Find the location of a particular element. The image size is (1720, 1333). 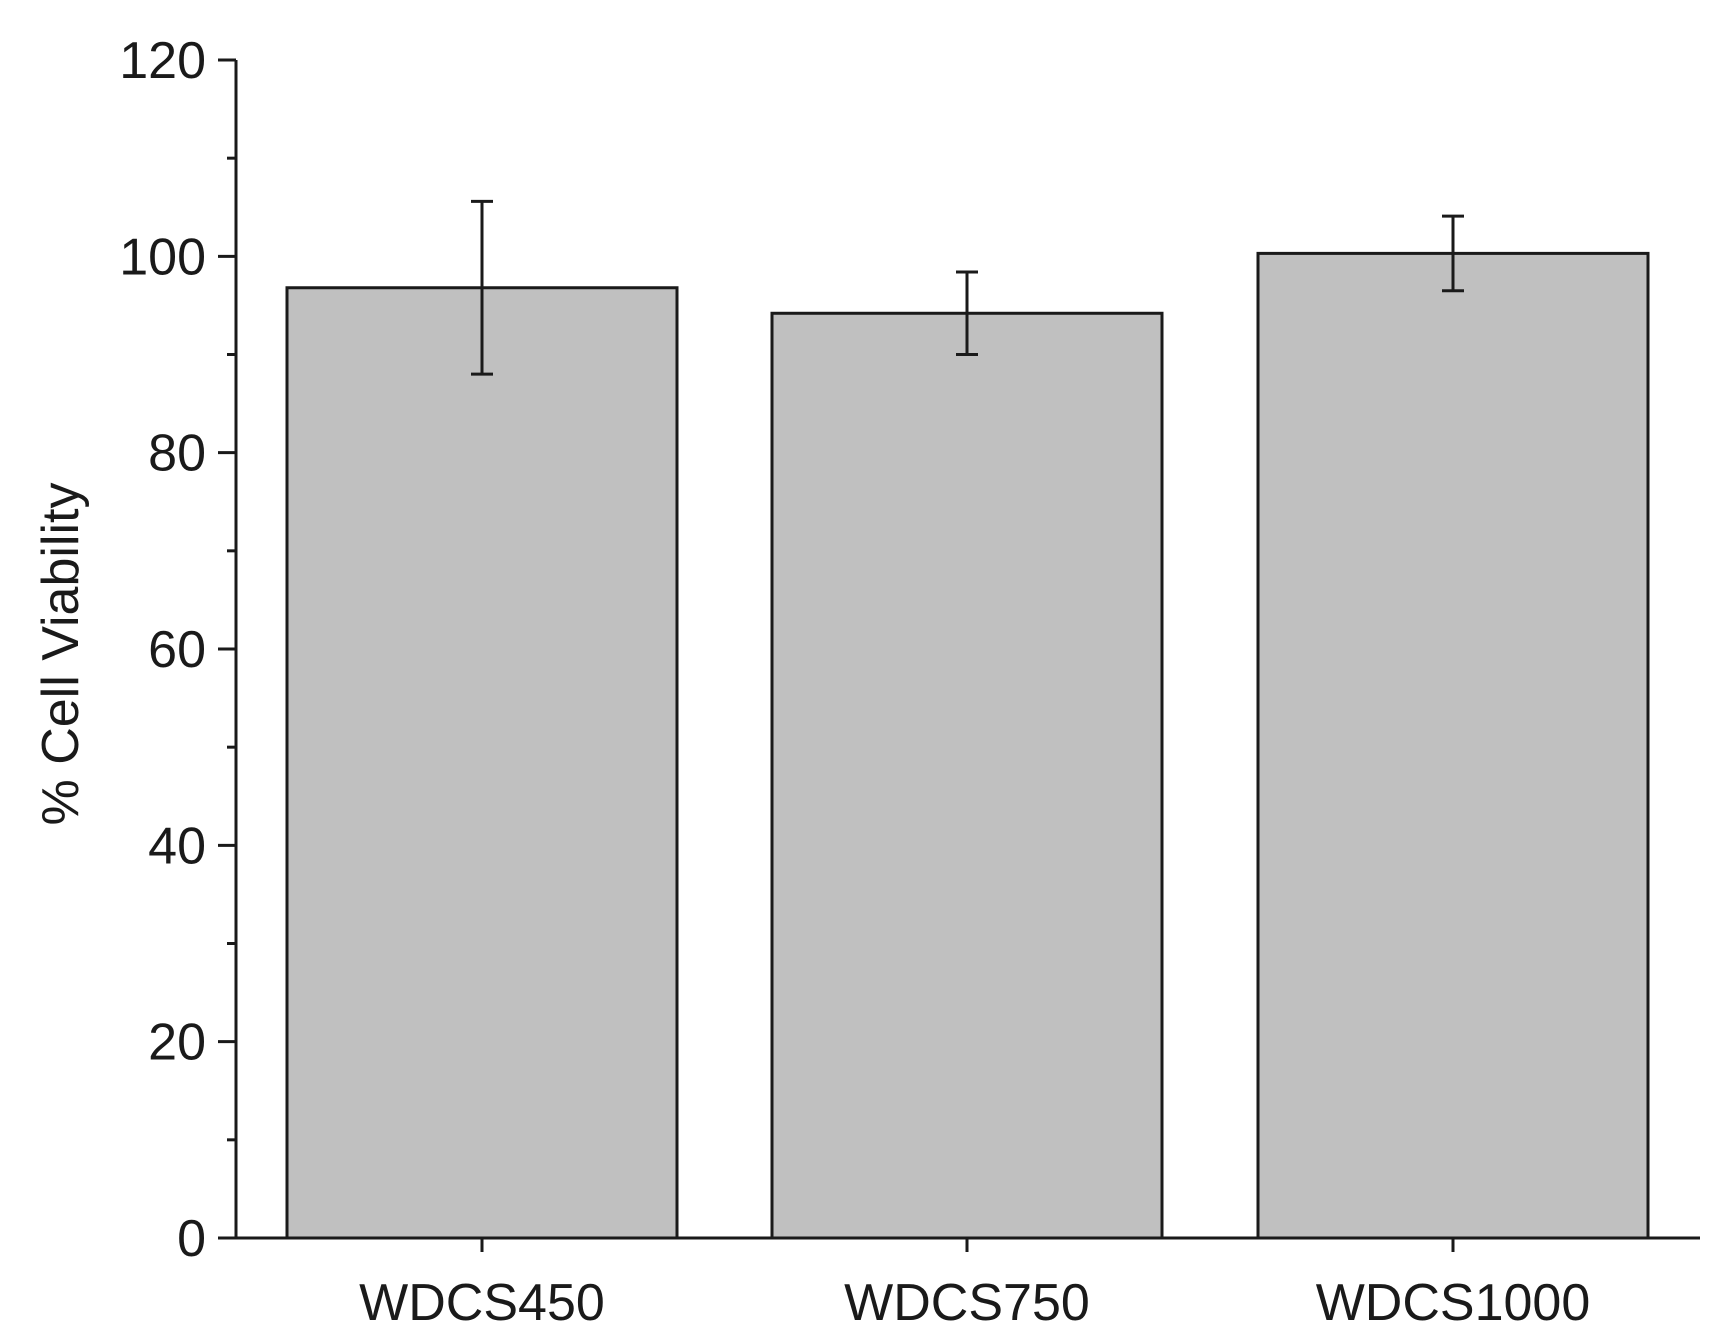

y-tick-label: 60 is located at coordinates (177, 650).